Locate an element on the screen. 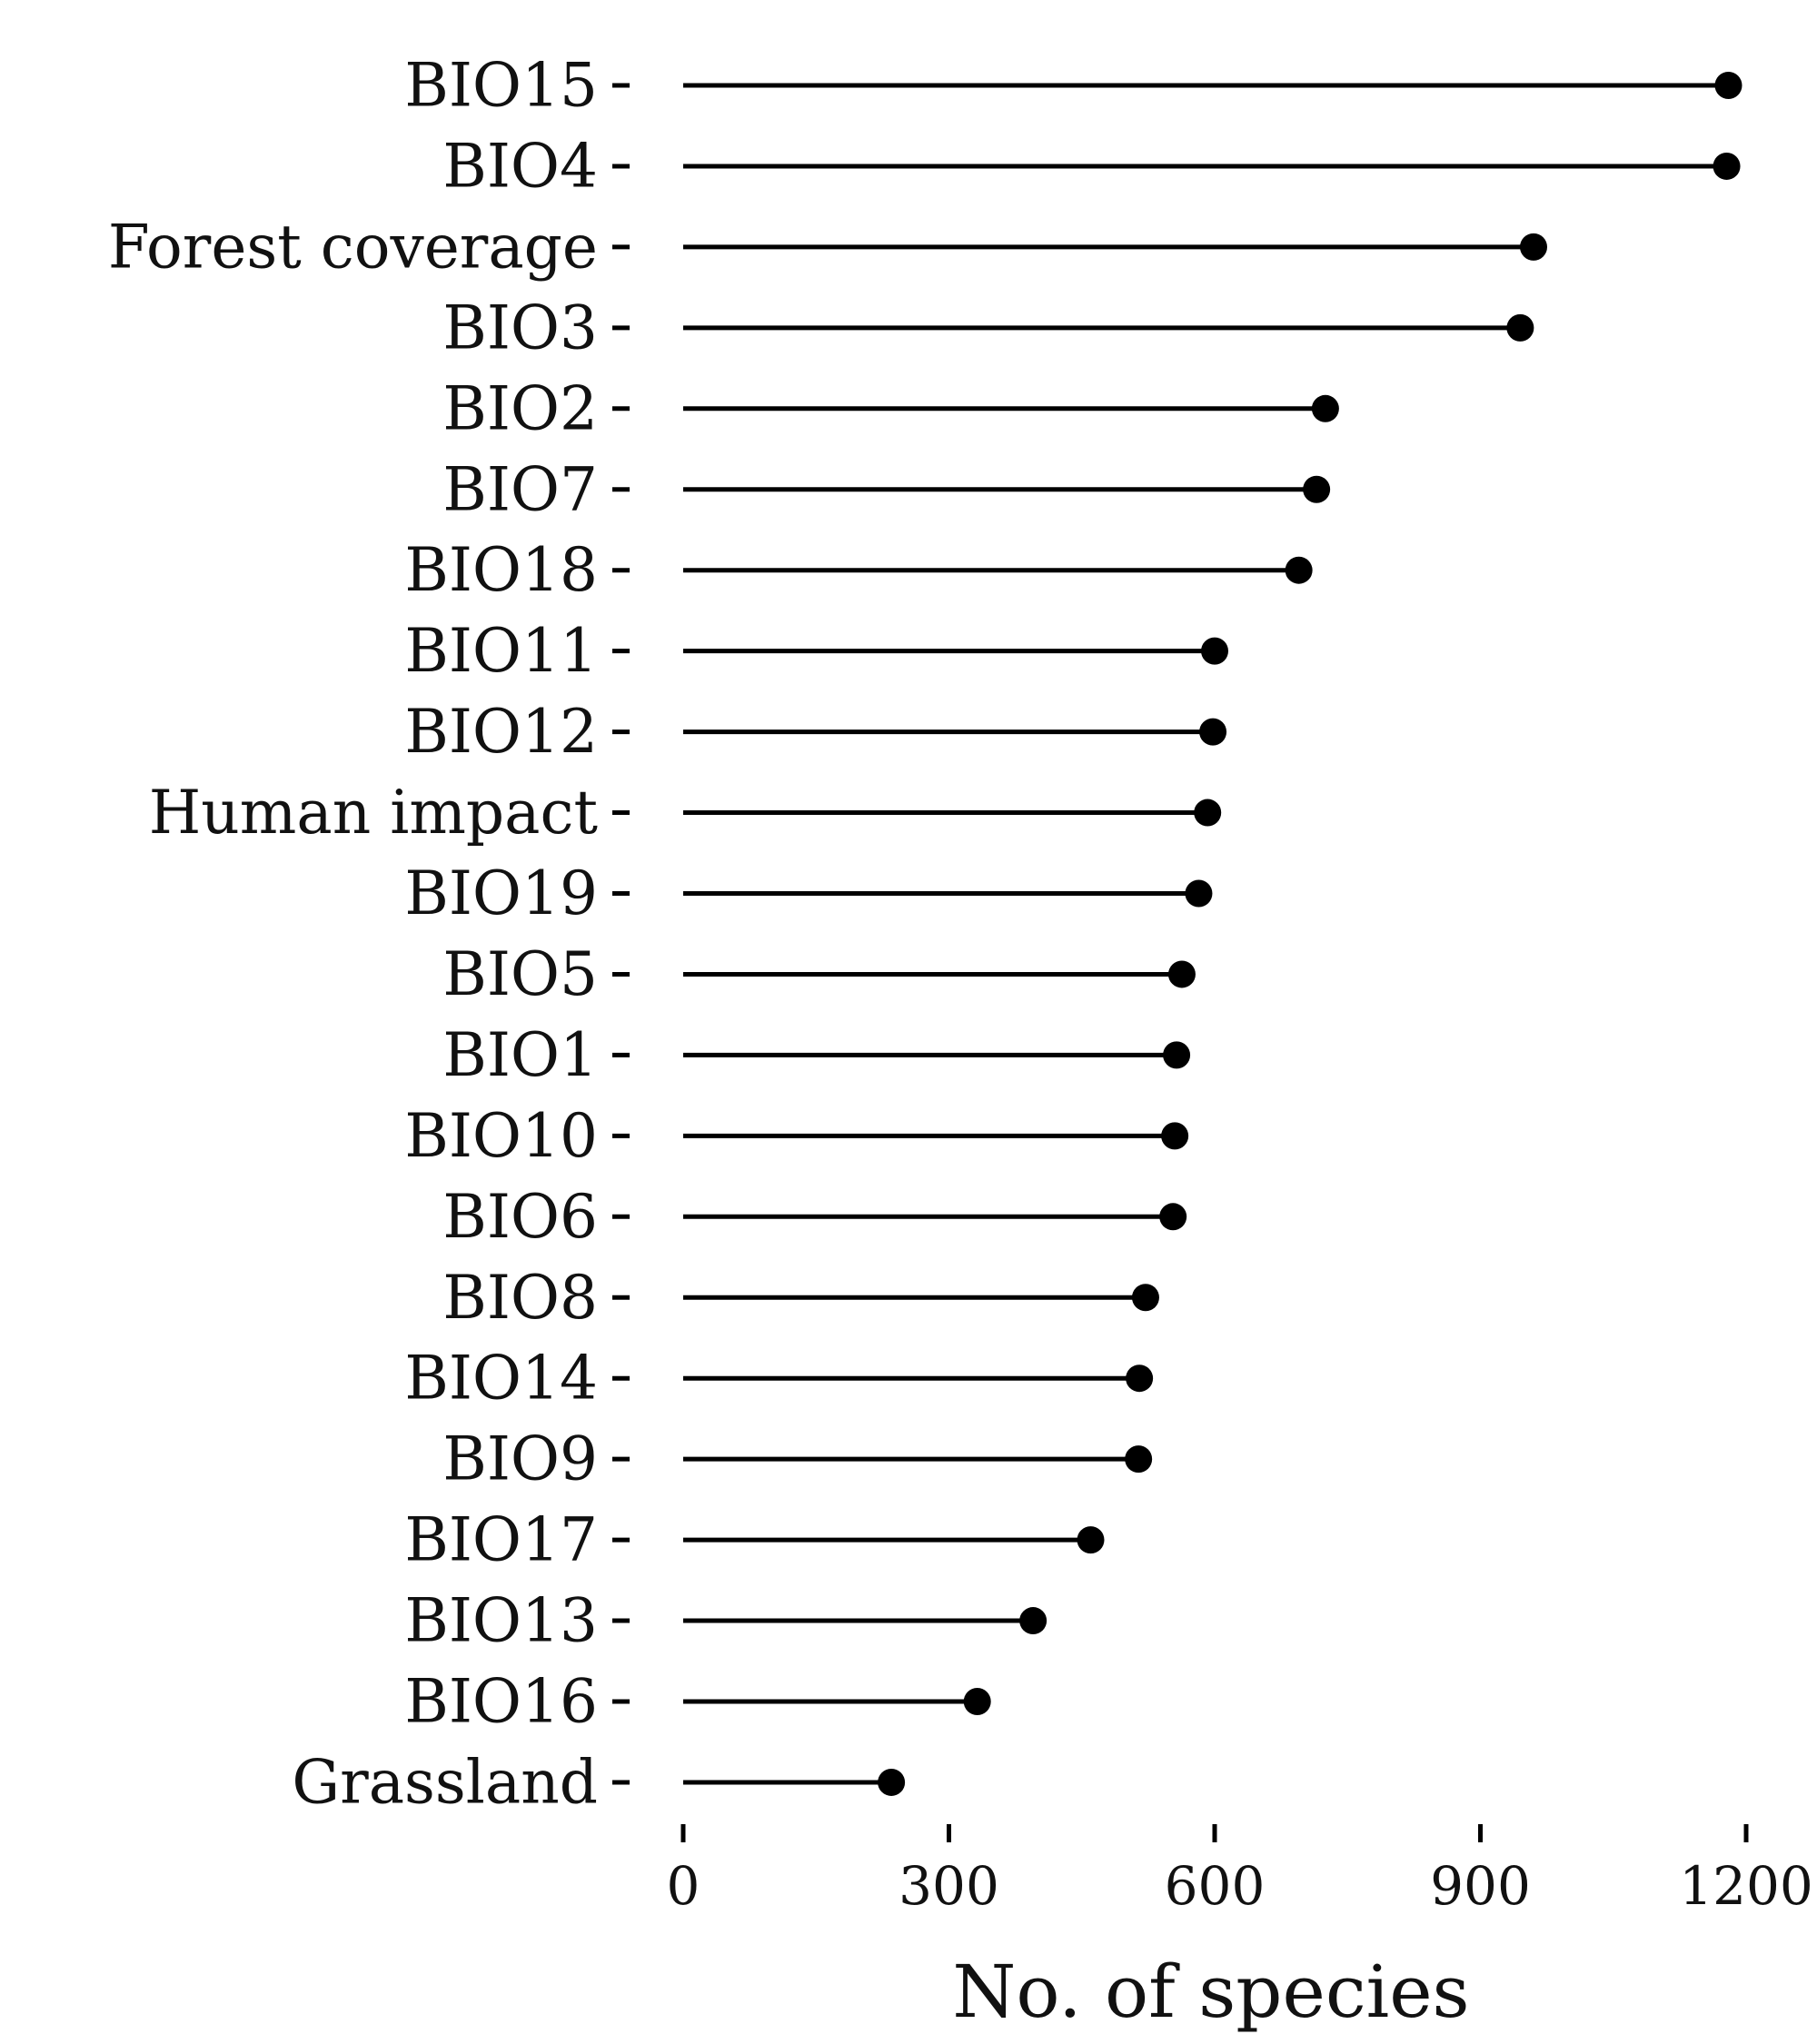 This screenshot has width=1817, height=2044. y-tick-label: BIO18 is located at coordinates (501, 570).